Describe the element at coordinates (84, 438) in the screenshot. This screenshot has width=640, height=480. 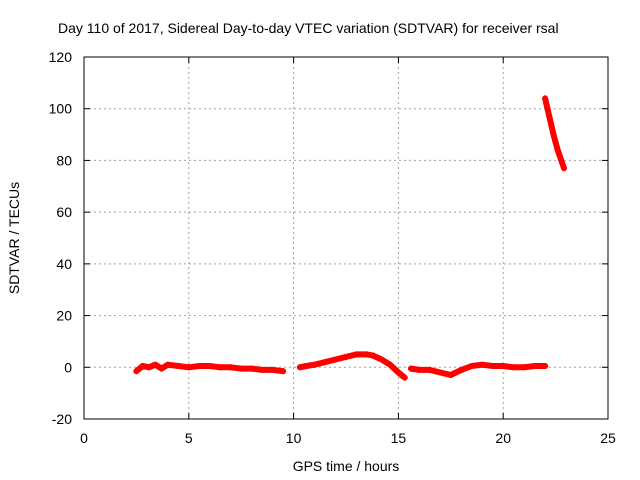
I see `x-tick-label: 0` at that location.